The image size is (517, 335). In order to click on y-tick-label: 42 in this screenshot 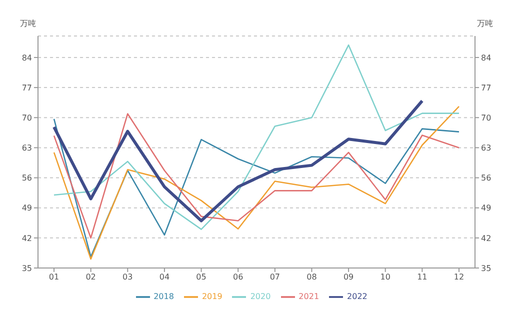, I will do `click(27, 238)`.